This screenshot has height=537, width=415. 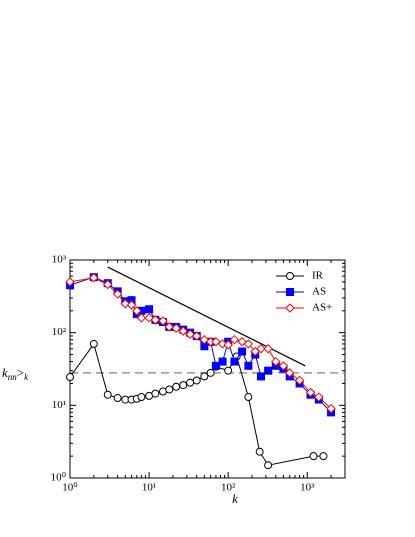 I want to click on series-line, so click(x=196, y=404).